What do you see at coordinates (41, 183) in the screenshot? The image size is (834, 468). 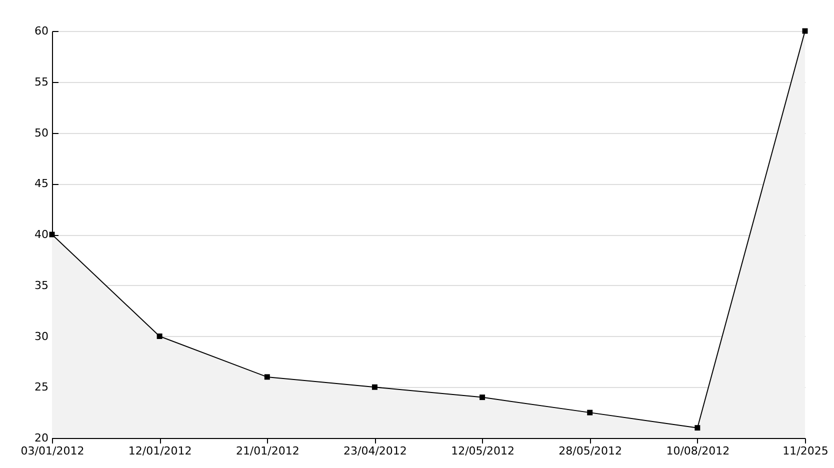 I see `y-tick-label: 45` at bounding box center [41, 183].